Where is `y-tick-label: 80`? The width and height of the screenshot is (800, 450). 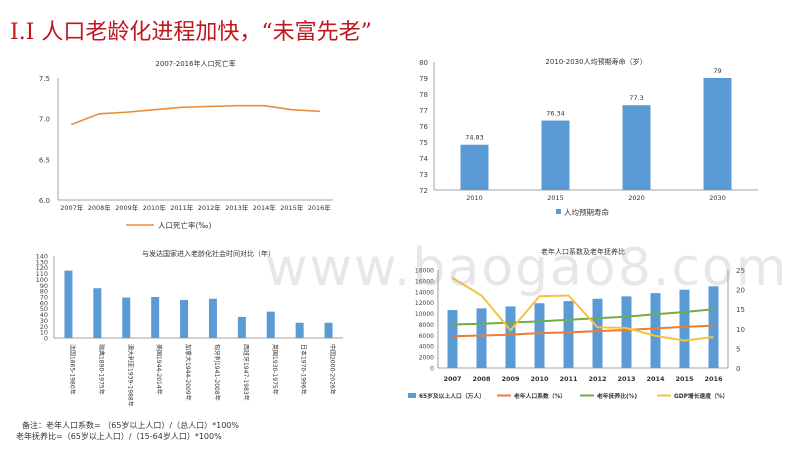 y-tick-label: 80 is located at coordinates (423, 63).